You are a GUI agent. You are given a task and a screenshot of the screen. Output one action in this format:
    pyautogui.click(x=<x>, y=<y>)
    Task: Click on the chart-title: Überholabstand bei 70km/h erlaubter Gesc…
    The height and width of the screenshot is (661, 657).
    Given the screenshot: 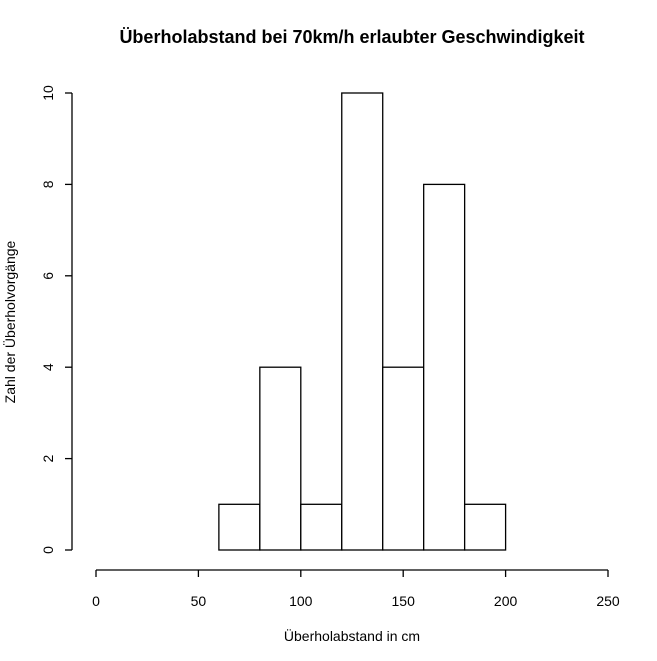 What is the action you would take?
    pyautogui.click(x=351, y=37)
    